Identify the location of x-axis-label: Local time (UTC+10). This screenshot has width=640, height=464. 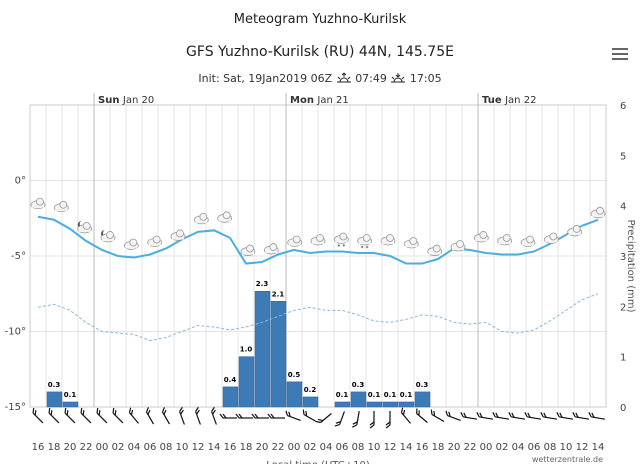
(318, 462).